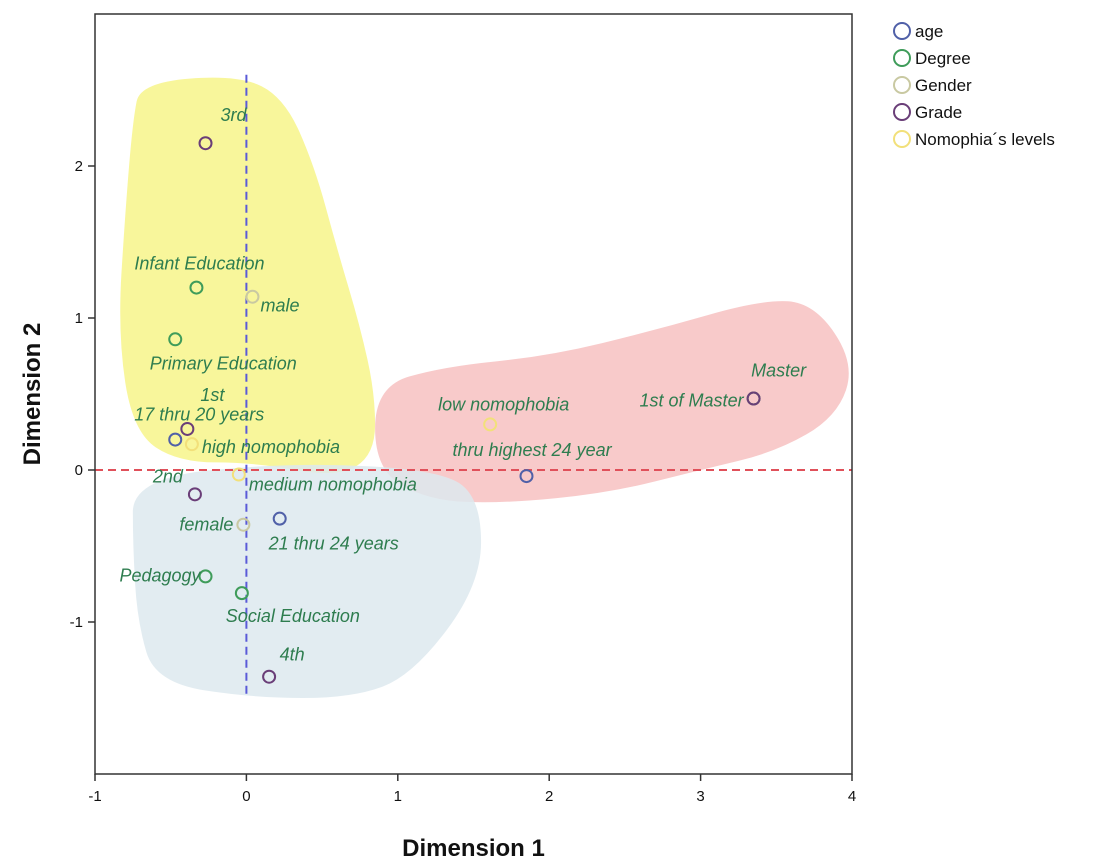 This screenshot has width=1094, height=863. What do you see at coordinates (943, 85) in the screenshot?
I see `legend-label: Gender` at bounding box center [943, 85].